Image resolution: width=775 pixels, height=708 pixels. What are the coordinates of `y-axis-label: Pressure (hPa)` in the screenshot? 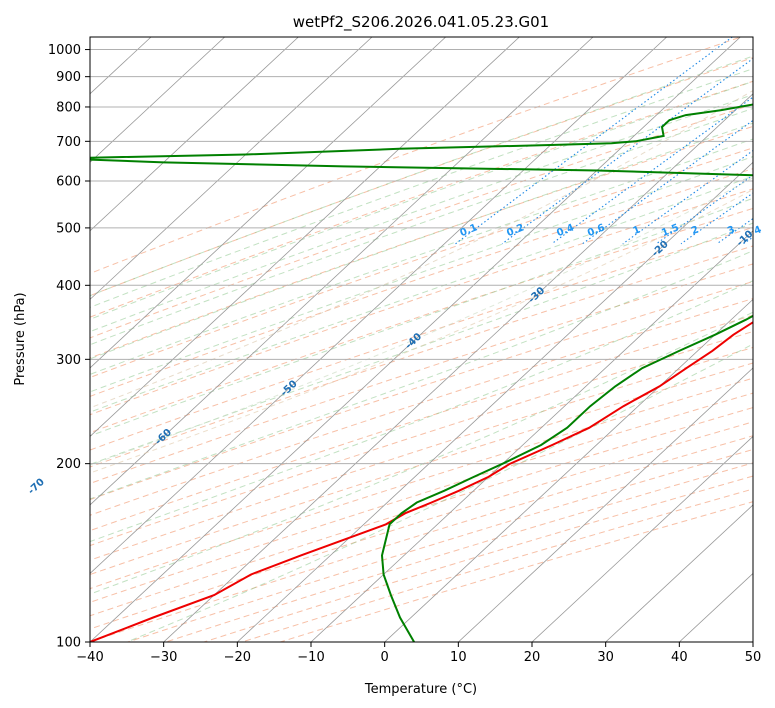 It's located at (20, 338).